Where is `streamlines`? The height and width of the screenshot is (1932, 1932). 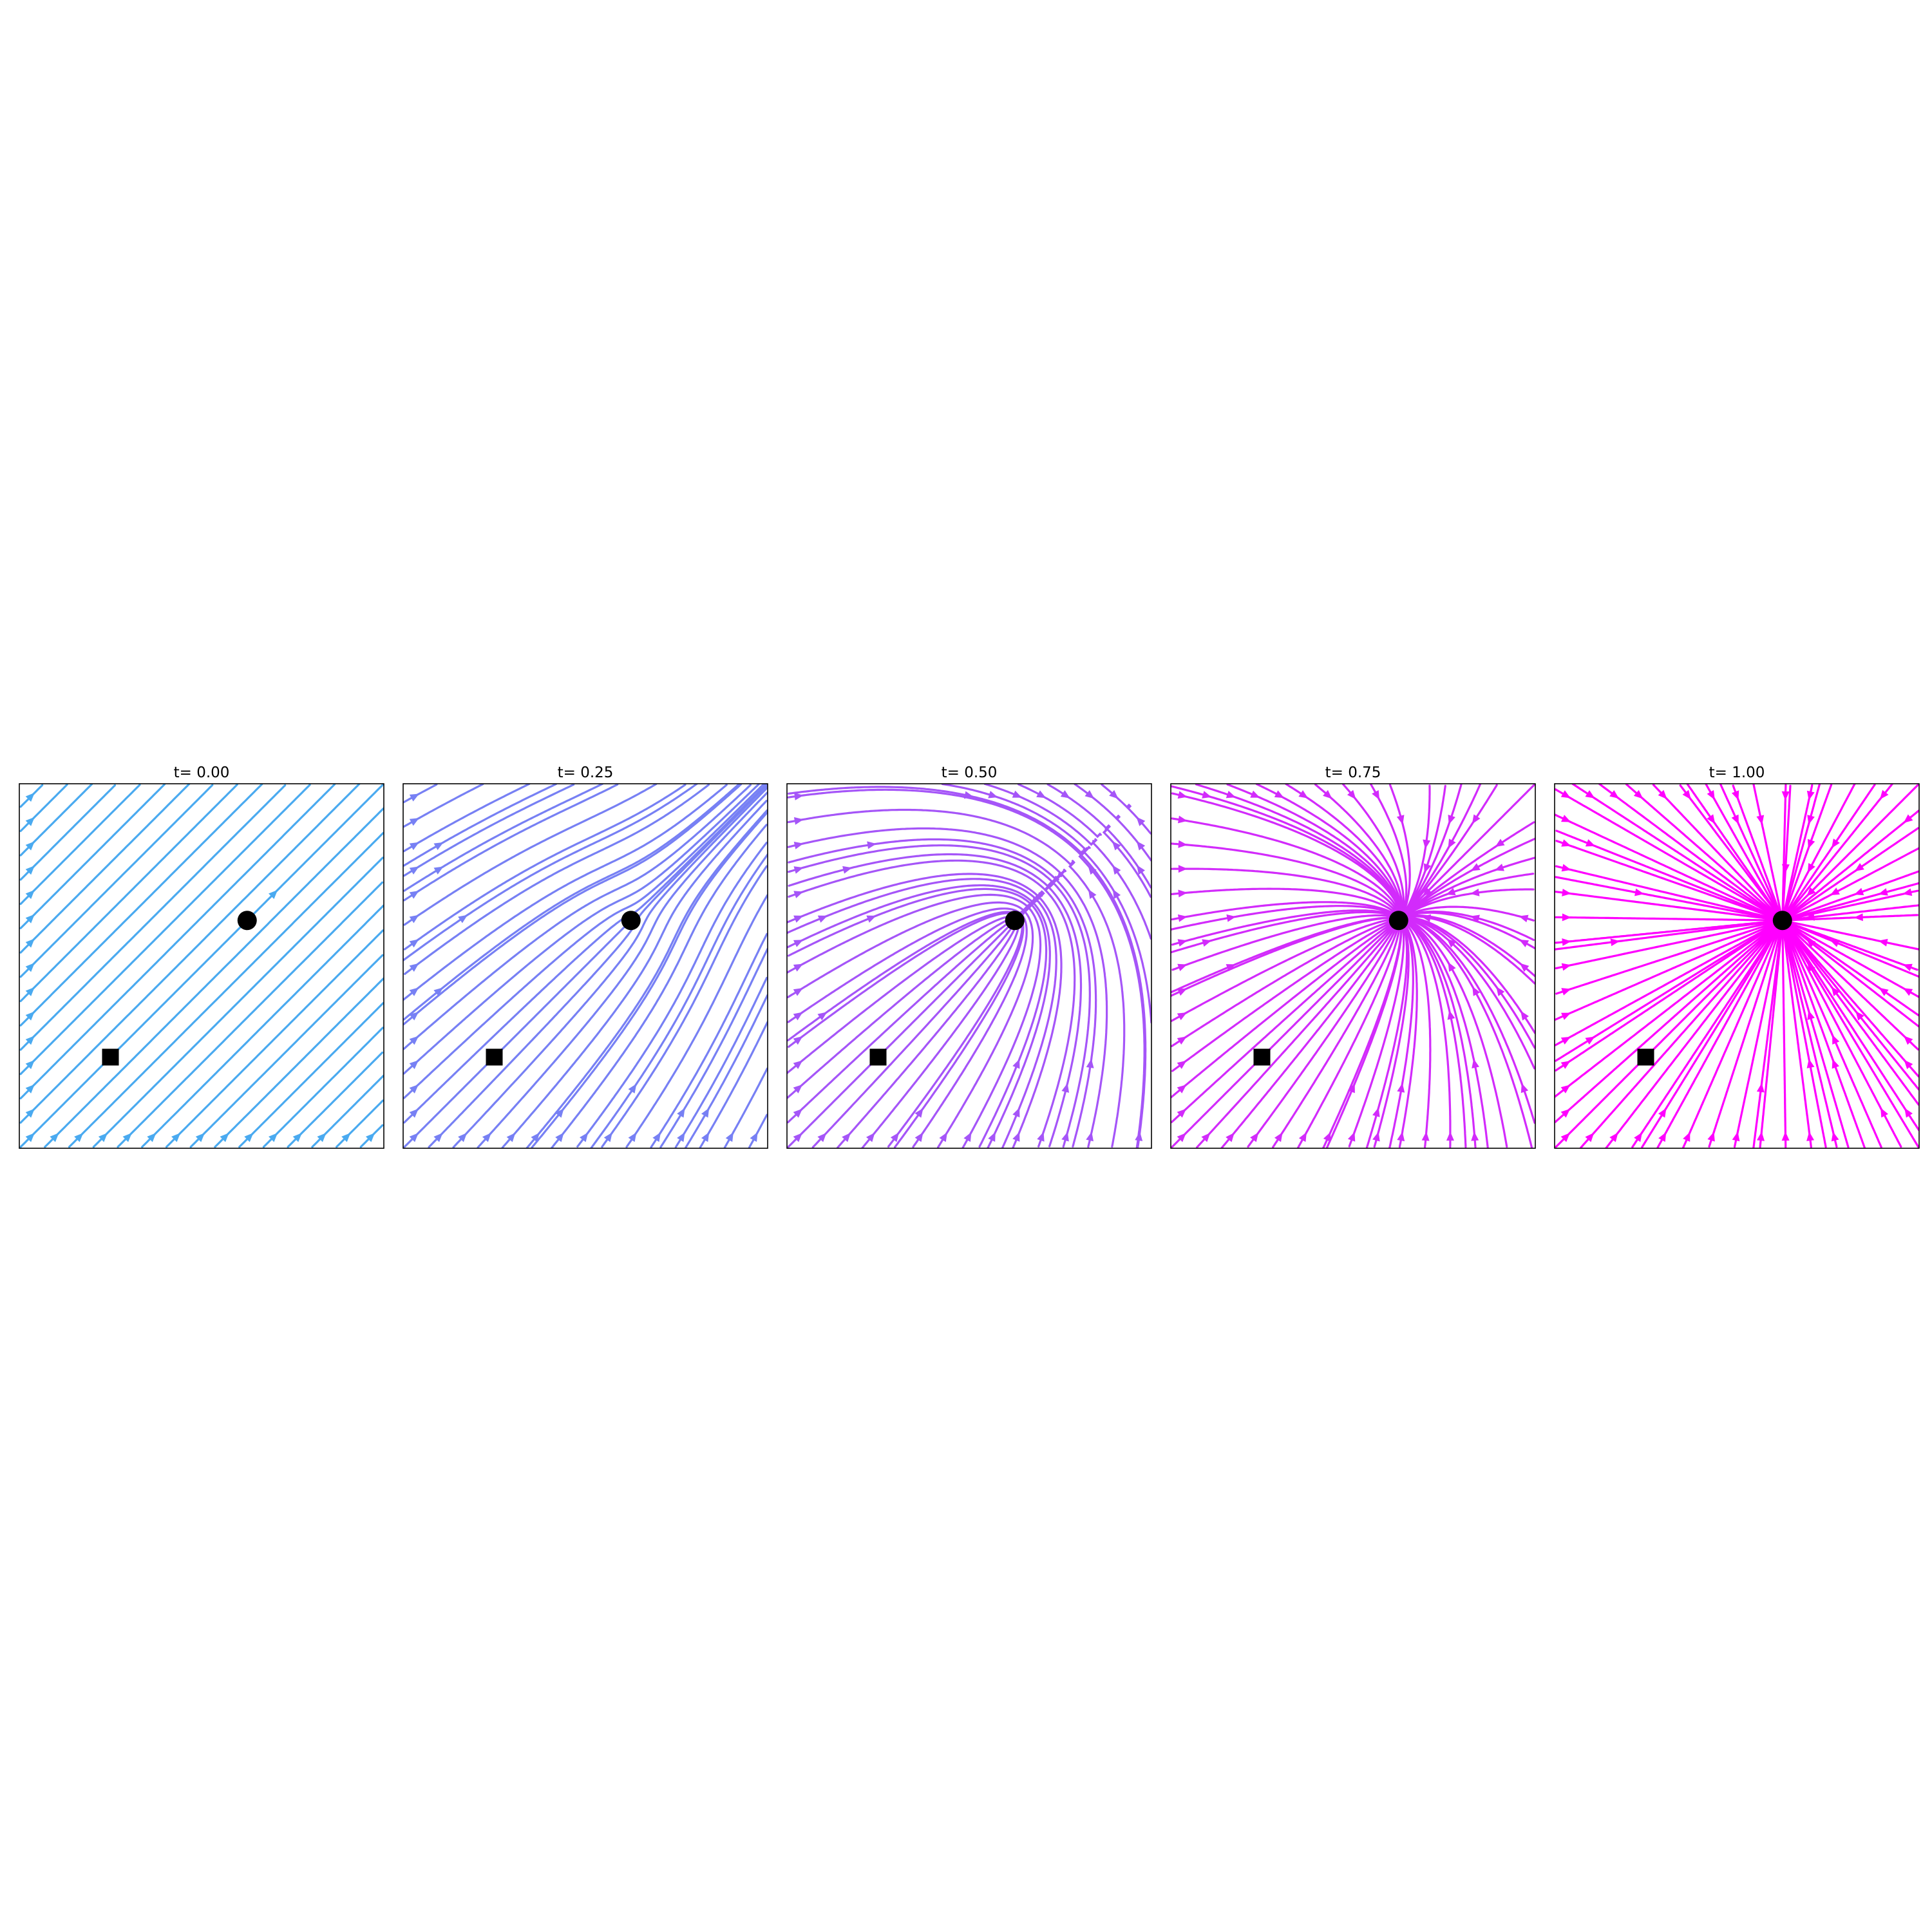
streamlines is located at coordinates (586, 966).